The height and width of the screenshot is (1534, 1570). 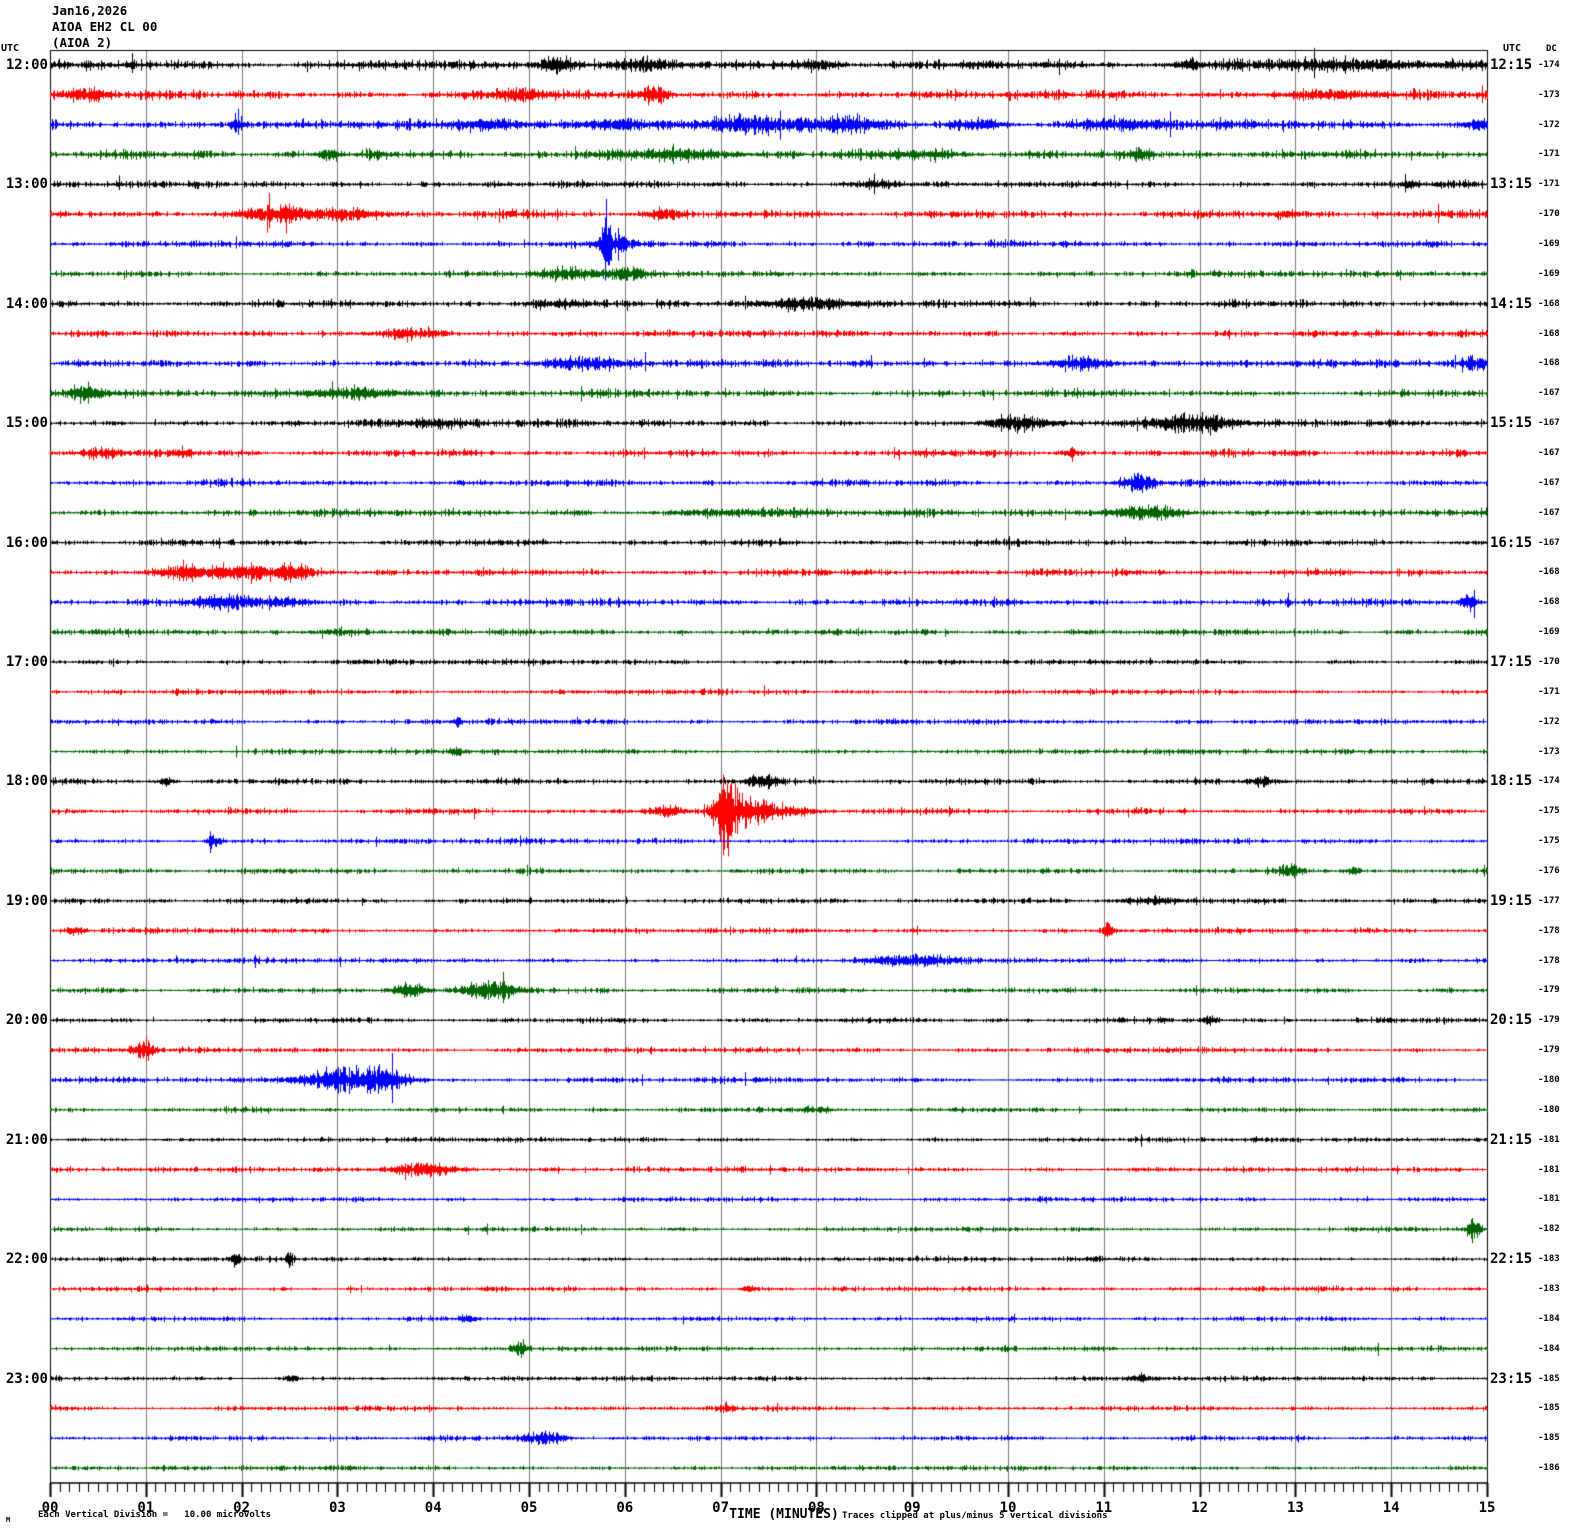 I want to click on x-tick-label: 12, so click(x=1200, y=1508).